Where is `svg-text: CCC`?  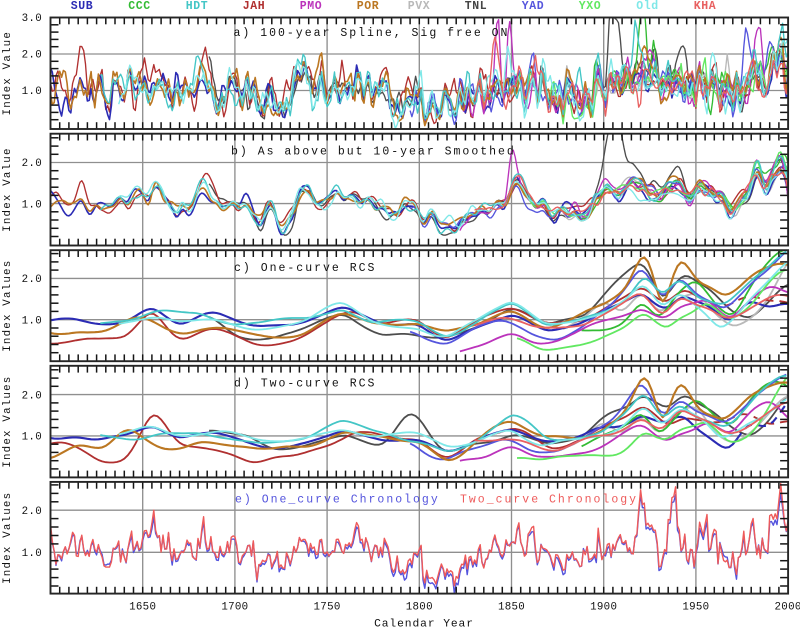 svg-text: CCC is located at coordinates (139, 6).